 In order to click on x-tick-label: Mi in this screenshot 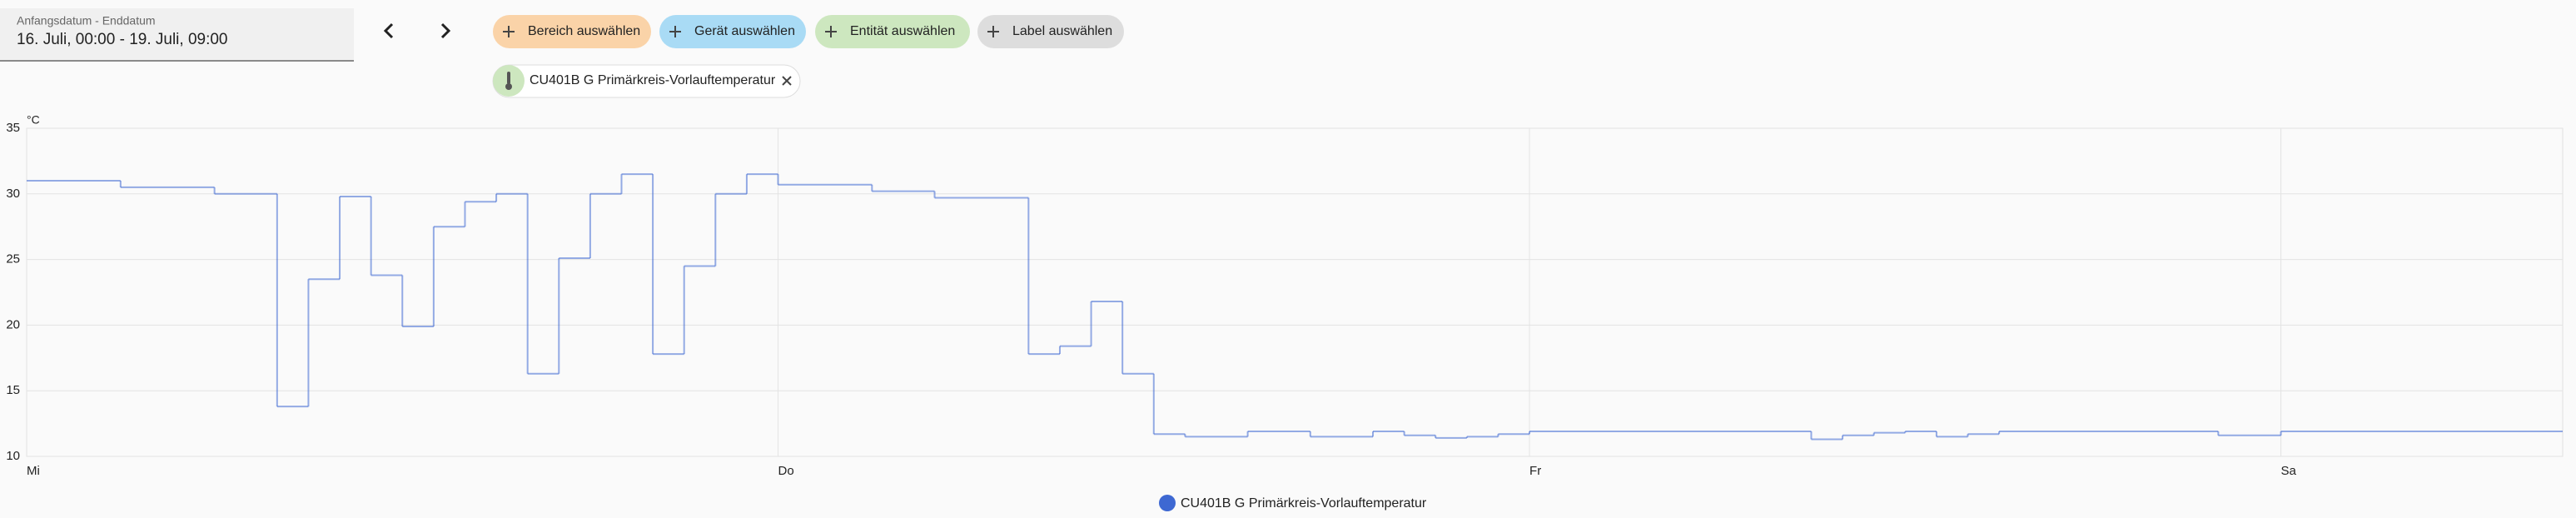, I will do `click(33, 471)`.